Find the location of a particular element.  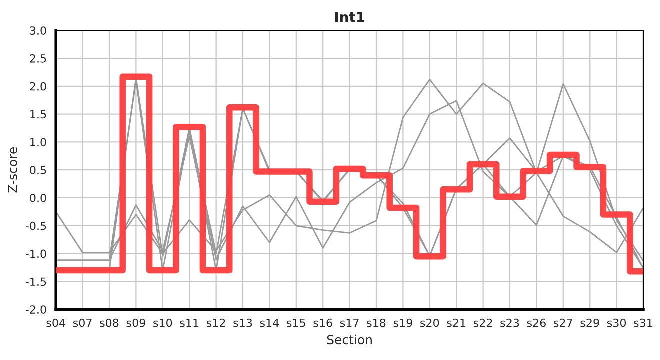

x-tick-label: s20 is located at coordinates (430, 323).